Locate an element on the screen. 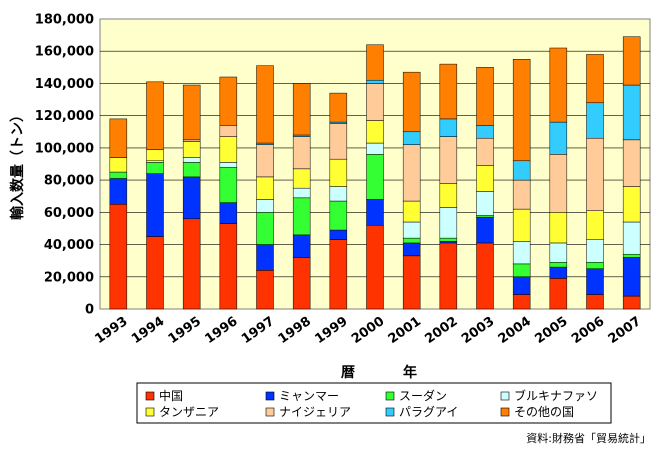 The height and width of the screenshot is (454, 659). x-tick-label: 1998 is located at coordinates (295, 330).